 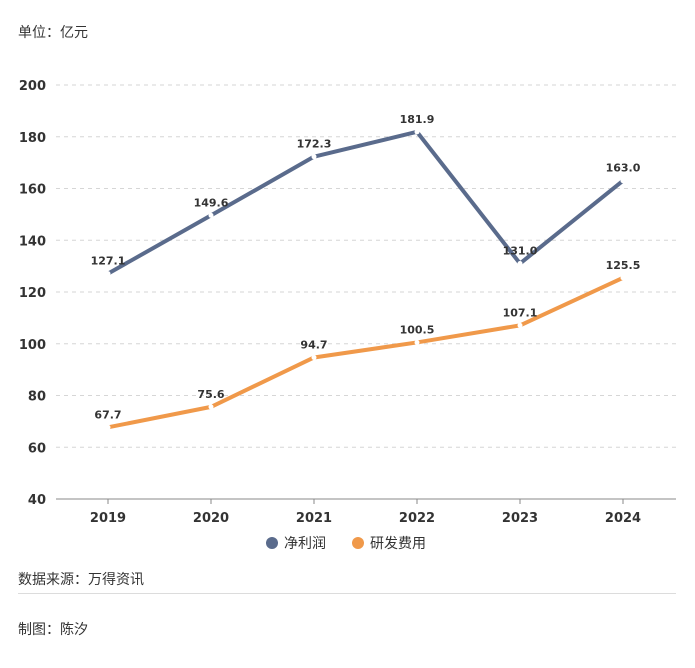 What do you see at coordinates (37, 397) in the screenshot?
I see `y-tick-label: 80` at bounding box center [37, 397].